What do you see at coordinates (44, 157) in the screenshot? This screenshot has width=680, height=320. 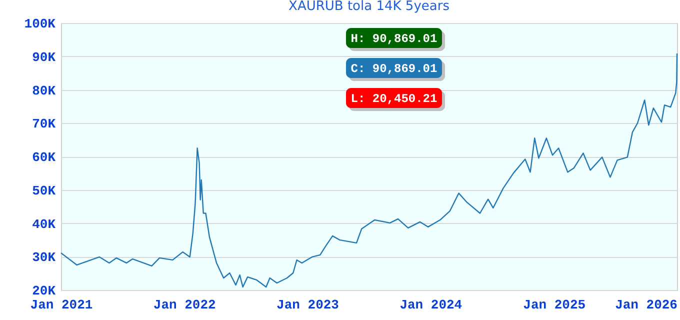 I see `y-tick-label: 60K` at bounding box center [44, 157].